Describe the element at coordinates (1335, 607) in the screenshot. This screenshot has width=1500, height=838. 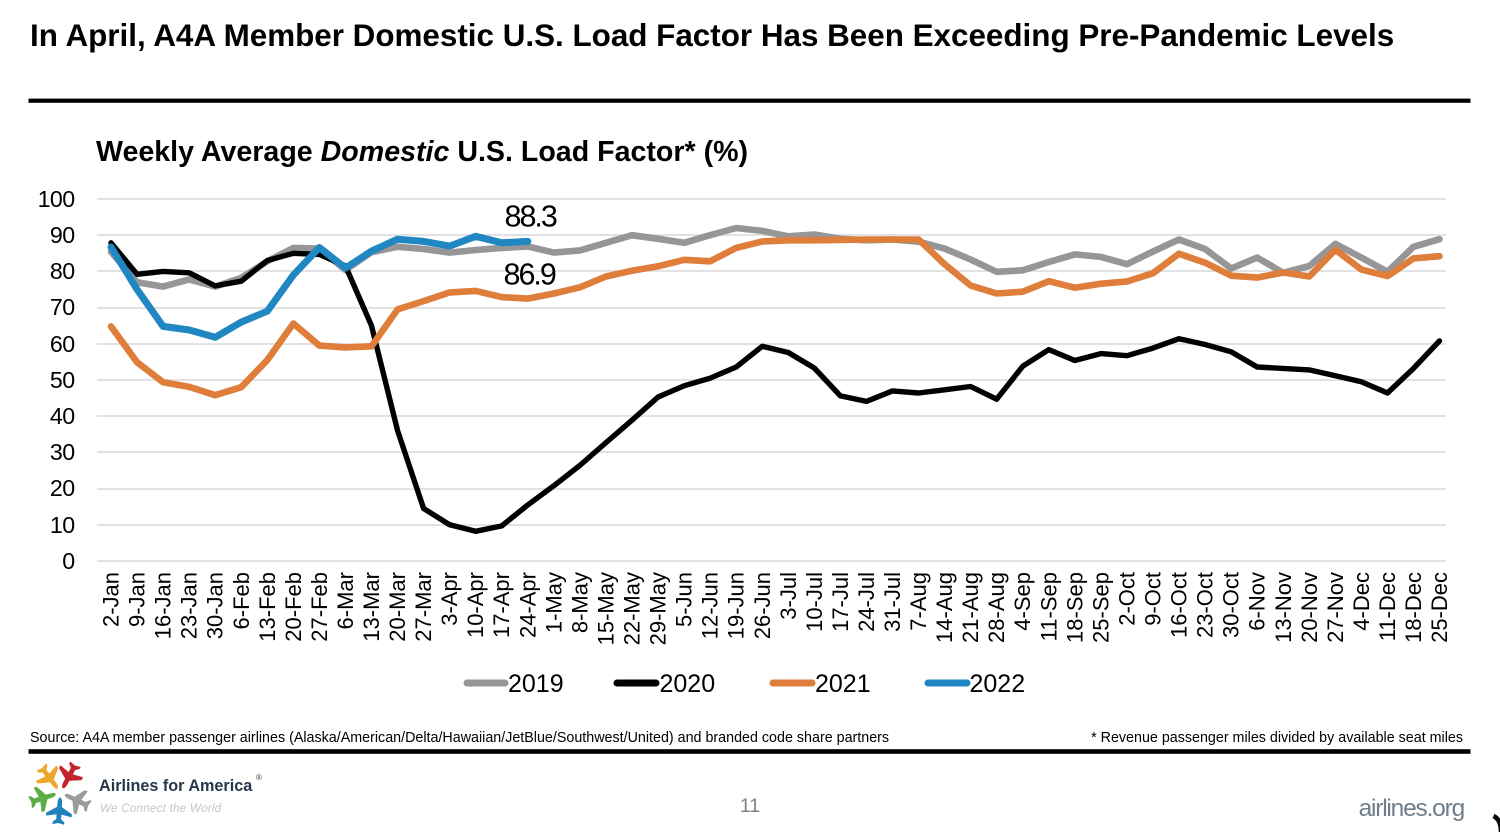
I see `svg-text: 27-Nov` at that location.